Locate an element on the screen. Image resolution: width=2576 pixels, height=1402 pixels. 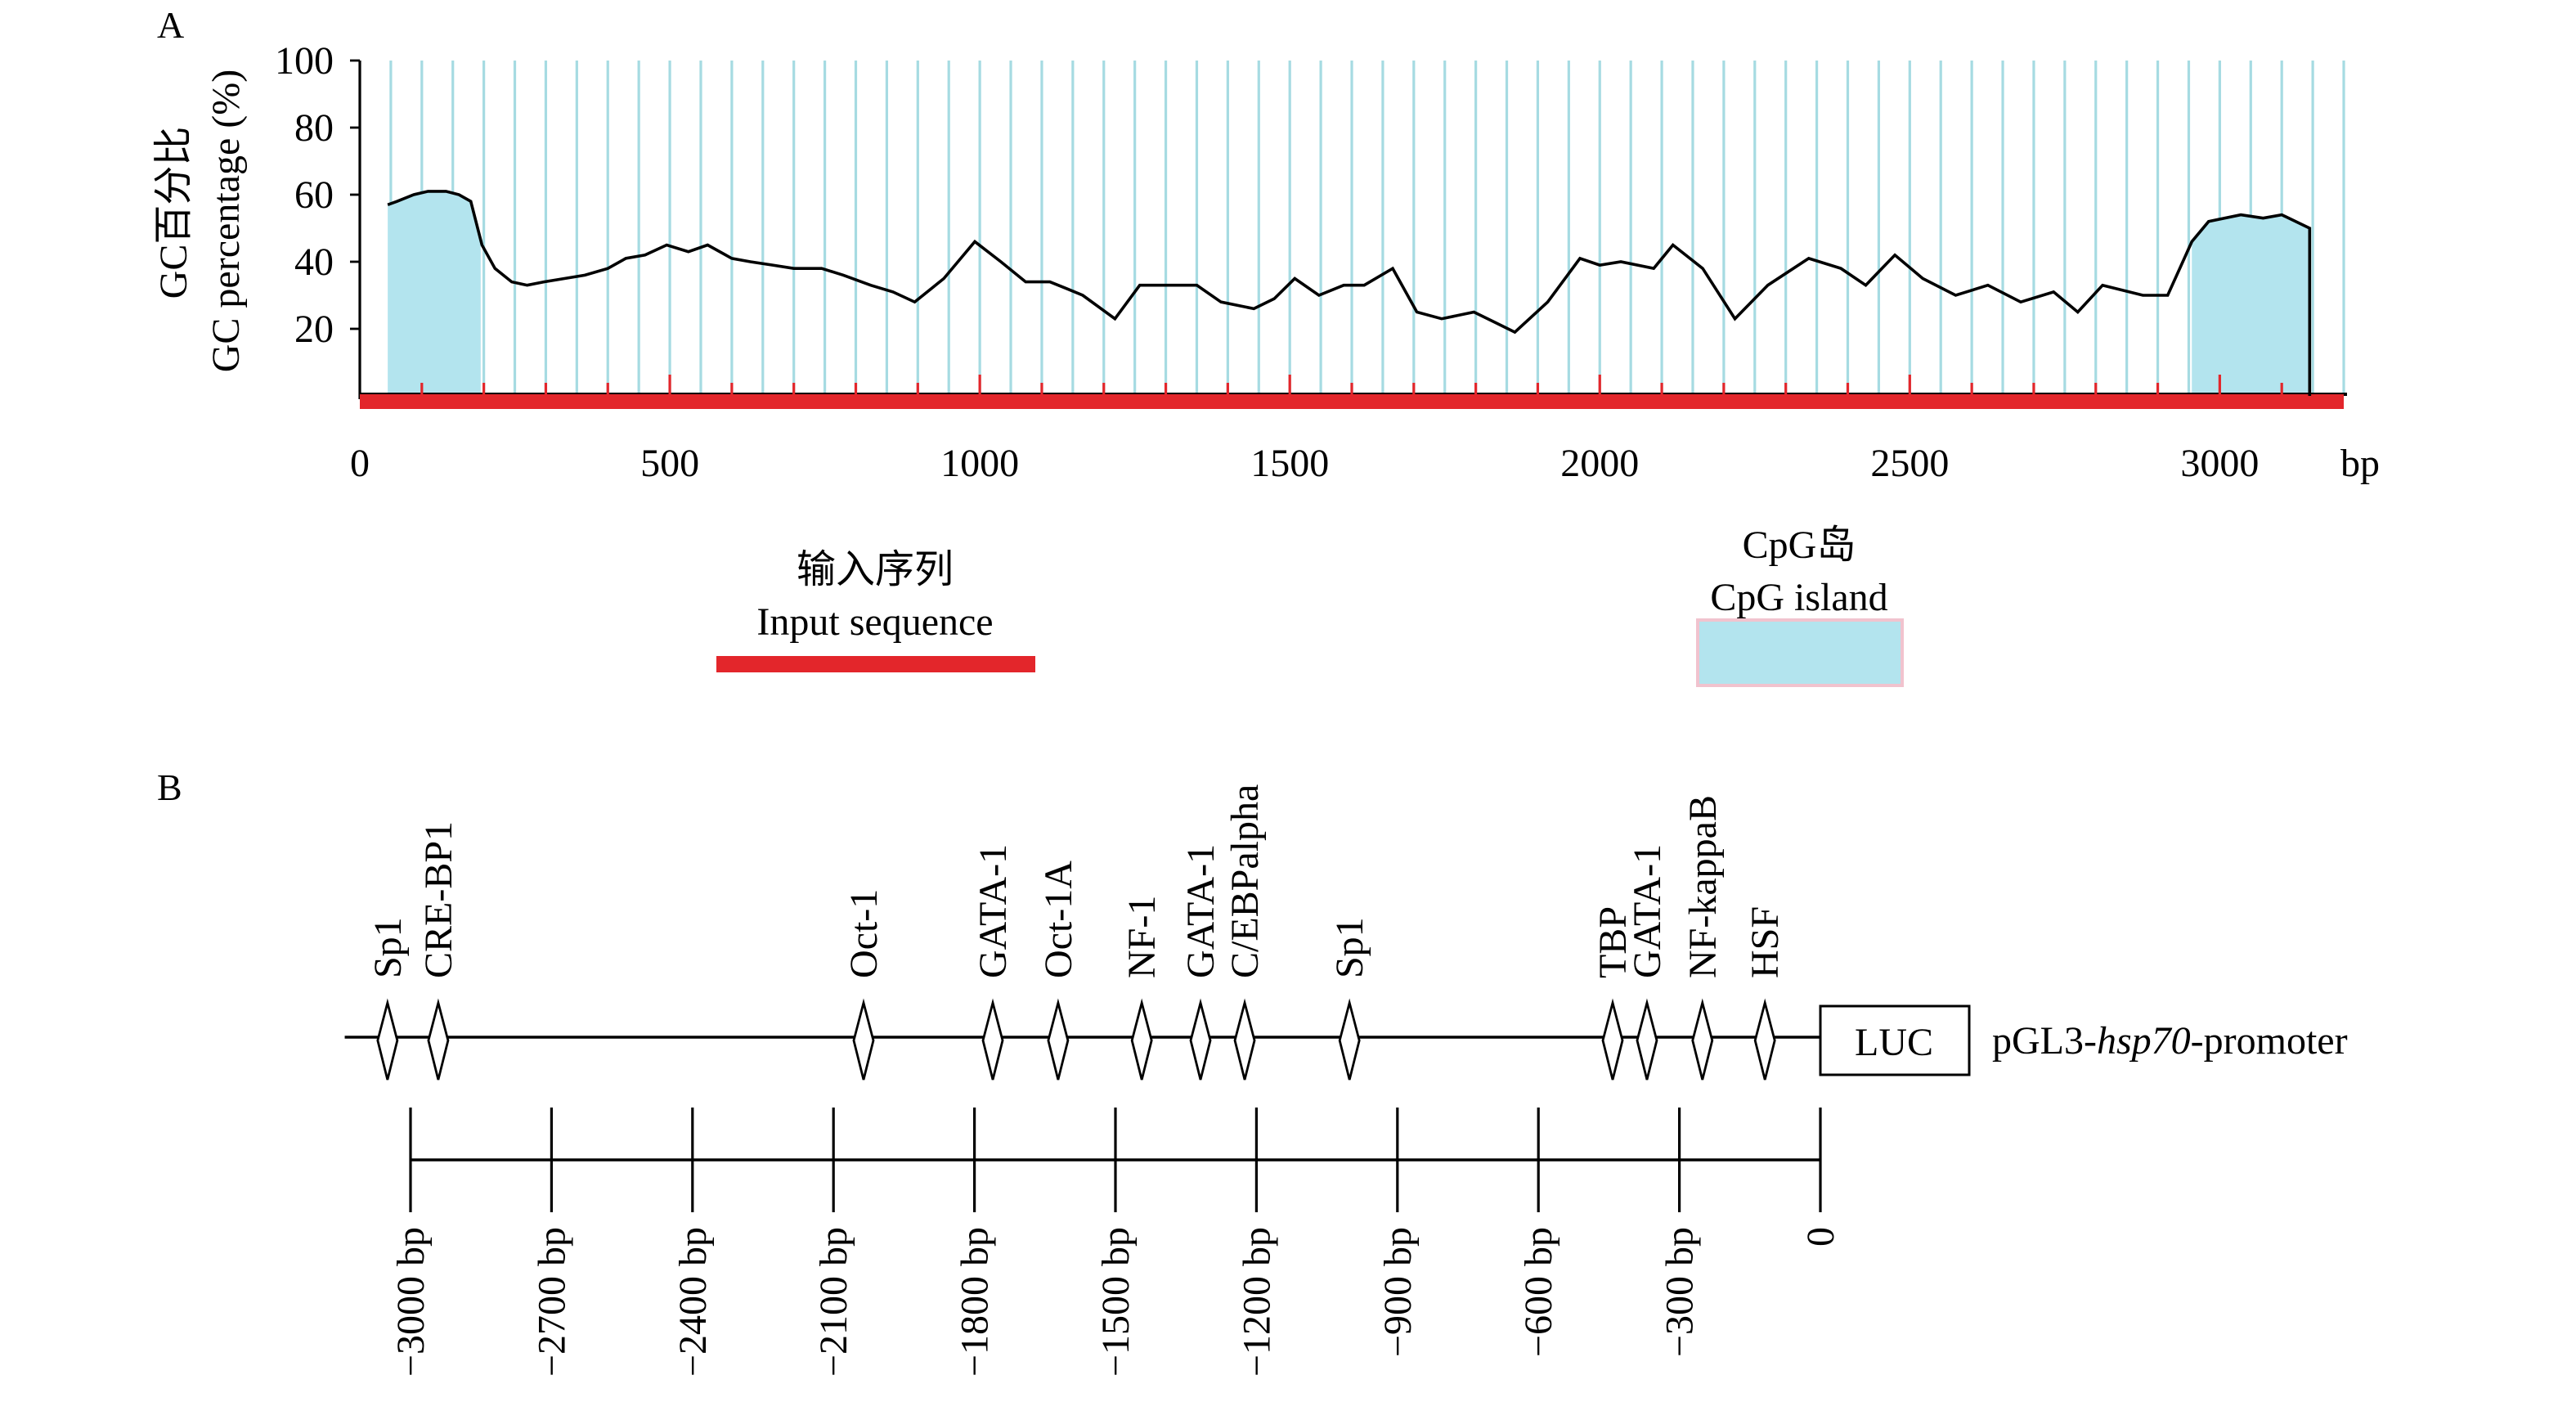
scale-tick-label: −300 bp is located at coordinates (1680, 1292).